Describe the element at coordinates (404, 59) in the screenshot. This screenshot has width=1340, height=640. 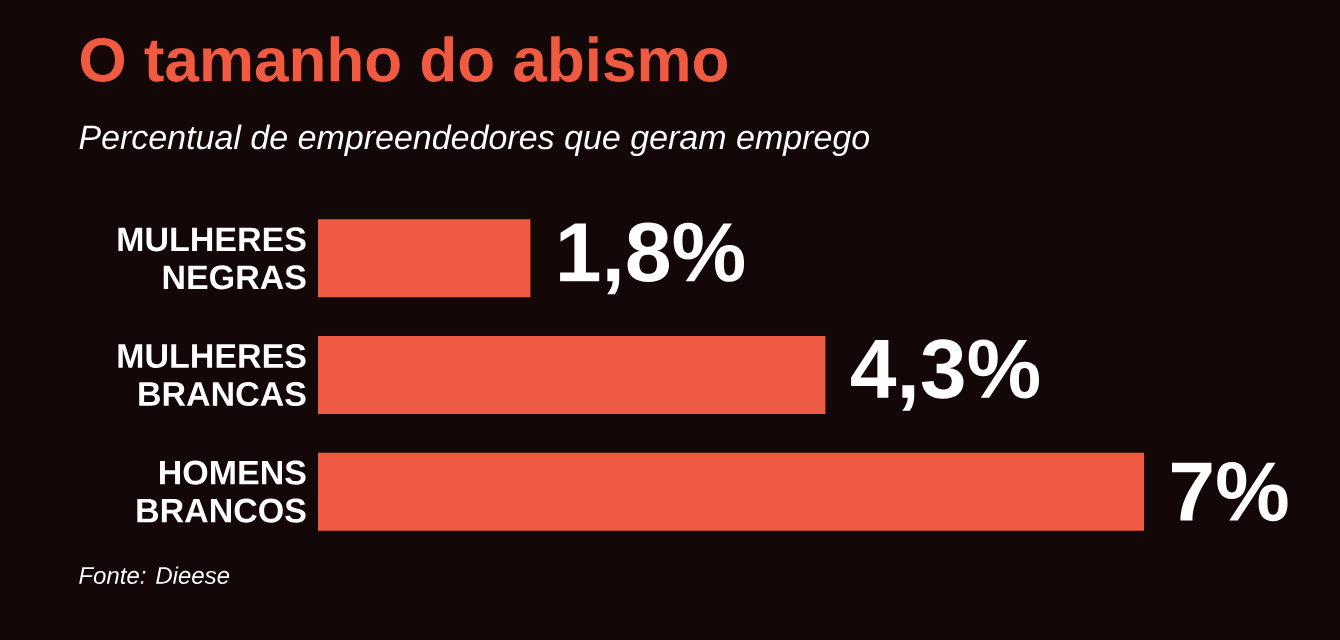
I see `chart-title: O tamanho do abismo` at that location.